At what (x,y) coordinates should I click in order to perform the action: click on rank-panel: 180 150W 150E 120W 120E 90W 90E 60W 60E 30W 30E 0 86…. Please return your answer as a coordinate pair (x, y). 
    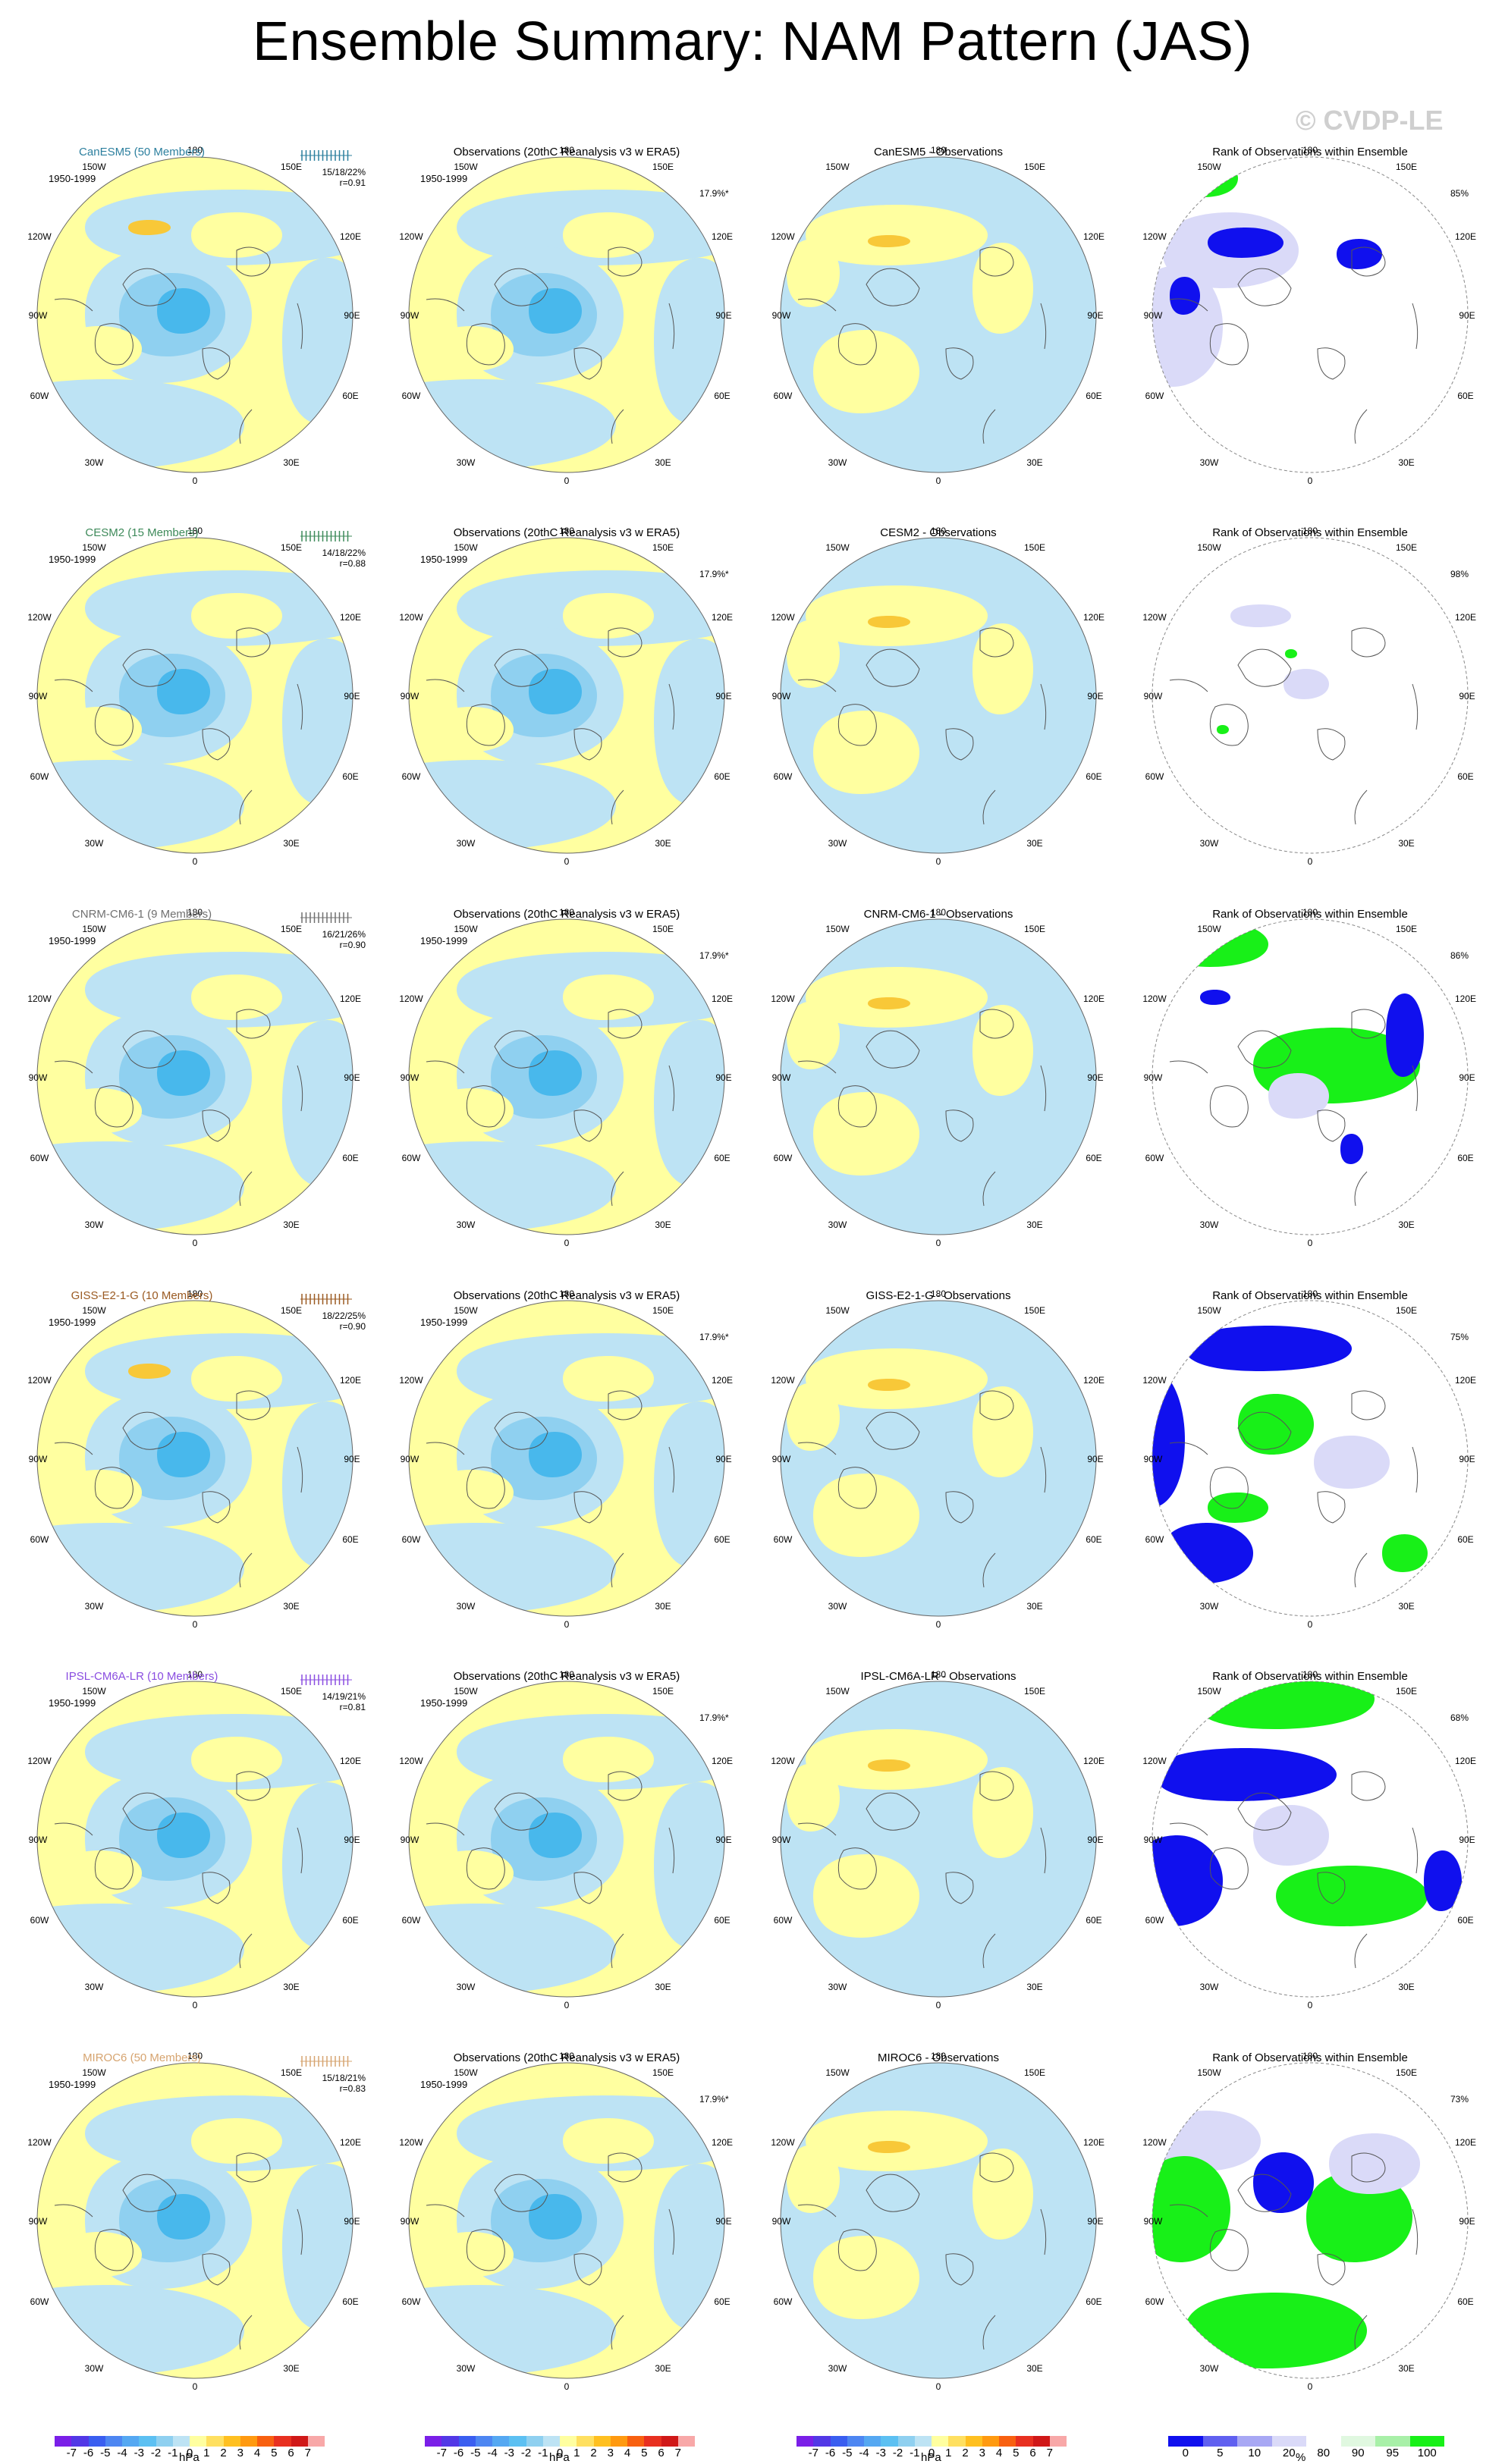
    Looking at the image, I should click on (1310, 1074).